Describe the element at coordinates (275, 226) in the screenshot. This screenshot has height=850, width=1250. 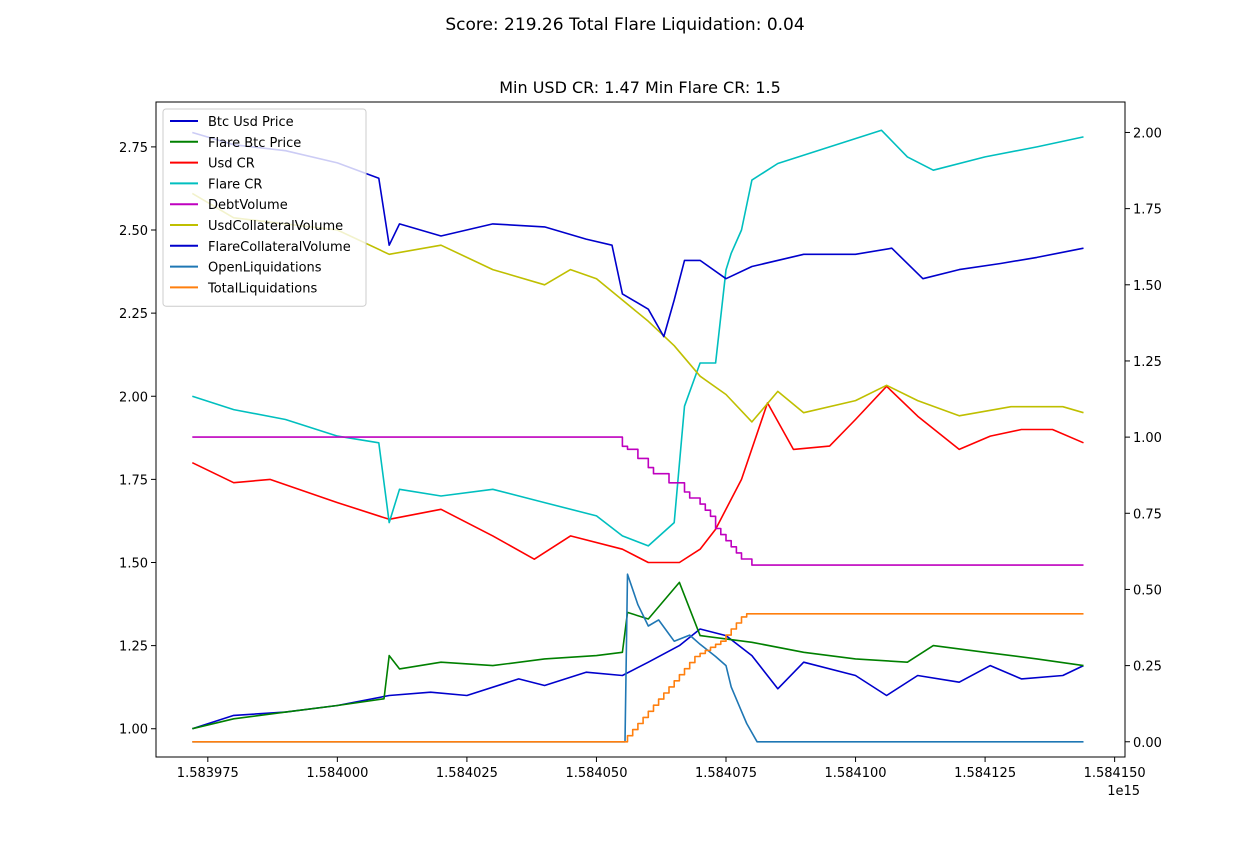
I see `legend-label: UsdCollateralVolume` at that location.